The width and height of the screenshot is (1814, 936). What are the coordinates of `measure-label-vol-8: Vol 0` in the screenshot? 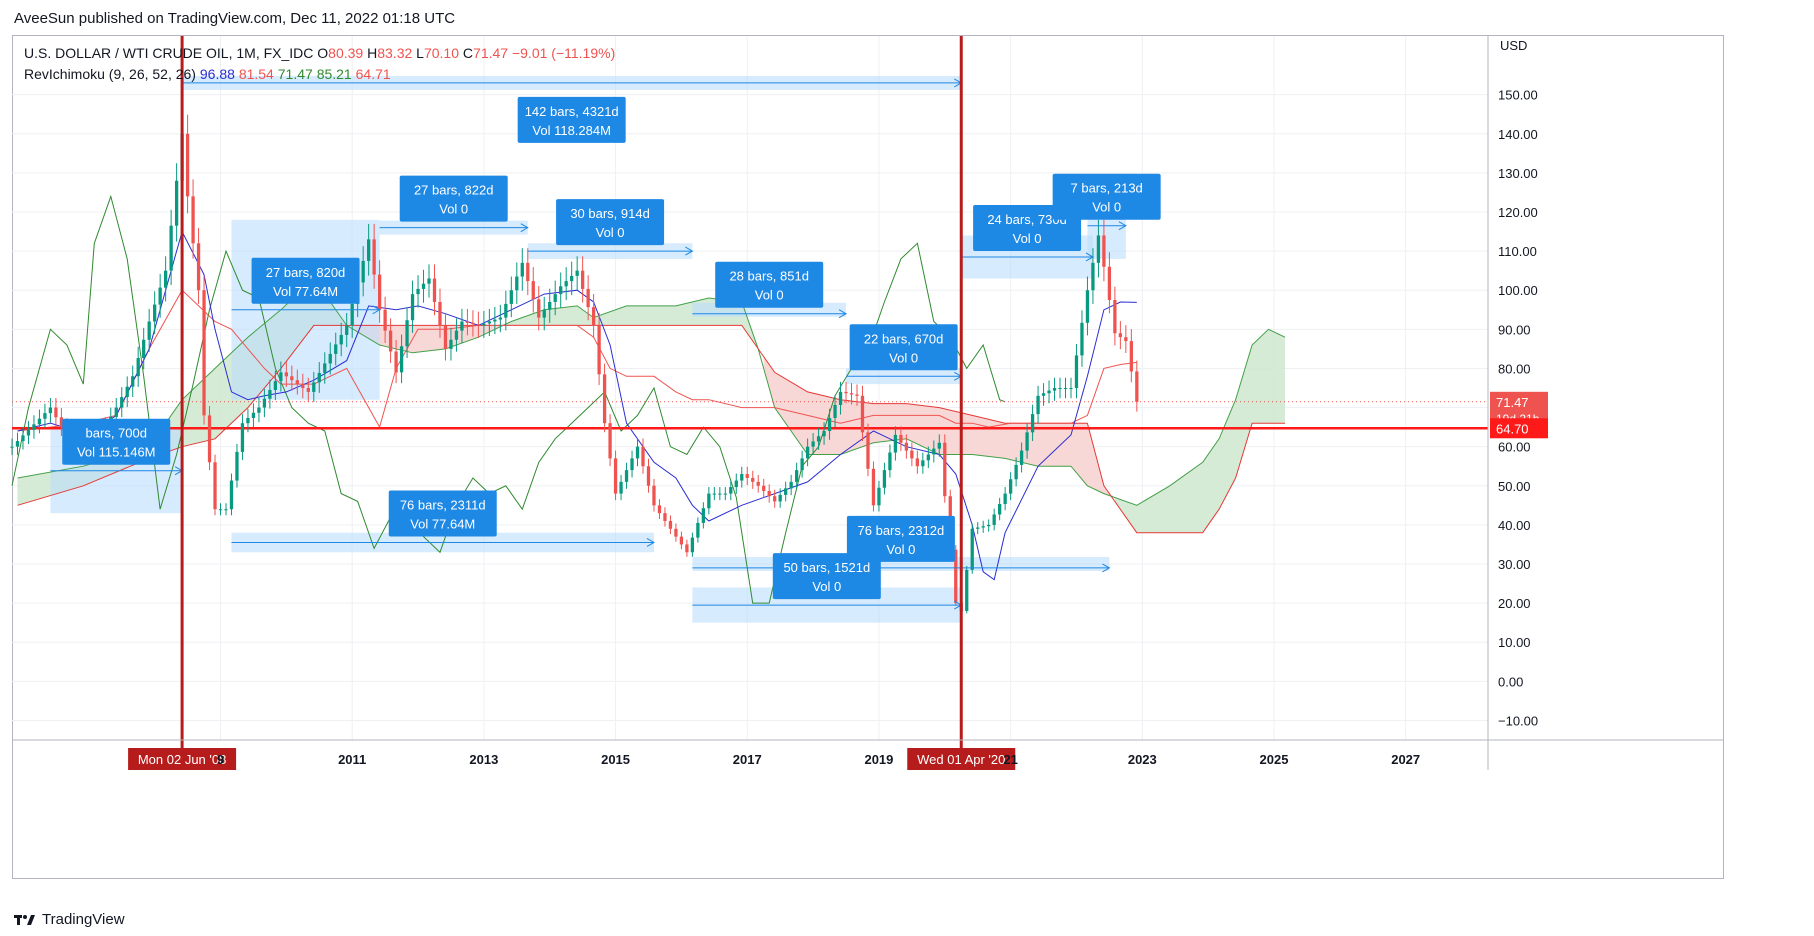 It's located at (900, 549).